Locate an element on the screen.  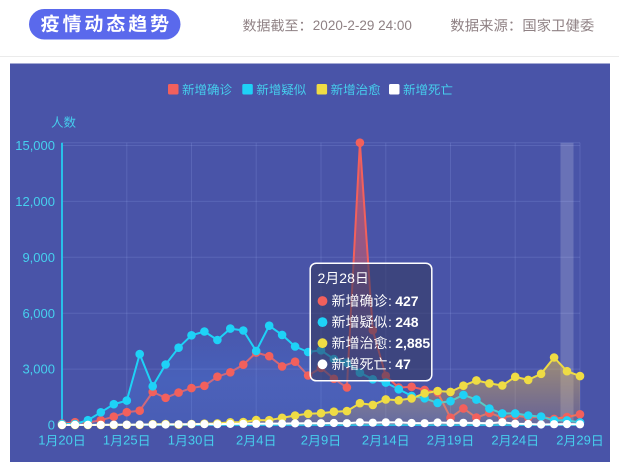
svg-text: 19 is located at coordinates (454, 439).